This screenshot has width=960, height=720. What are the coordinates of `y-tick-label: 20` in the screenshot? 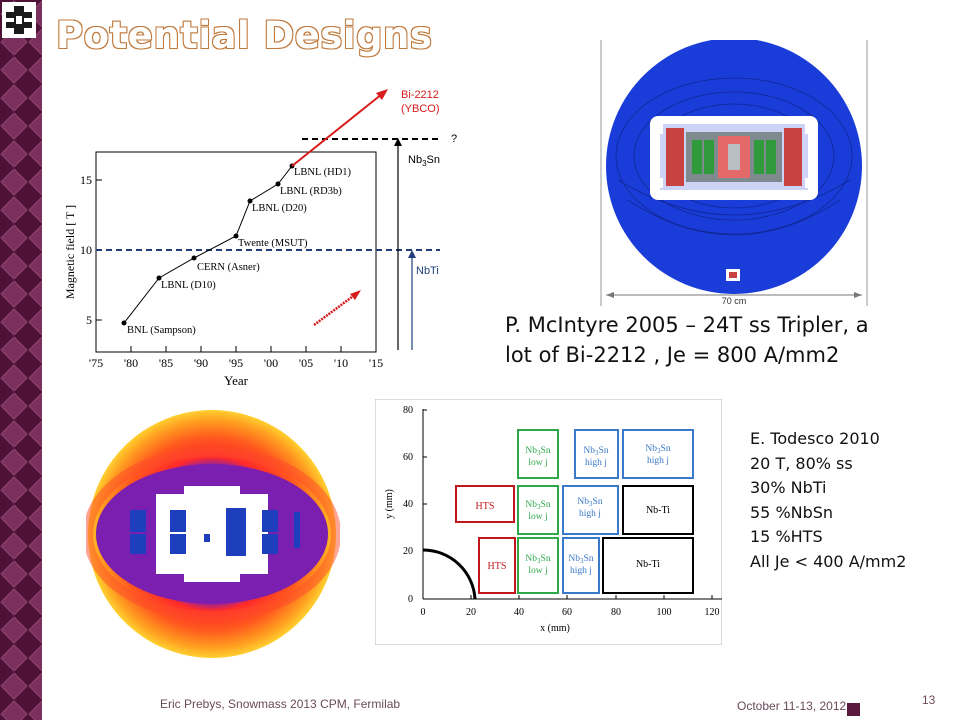 It's located at (408, 551).